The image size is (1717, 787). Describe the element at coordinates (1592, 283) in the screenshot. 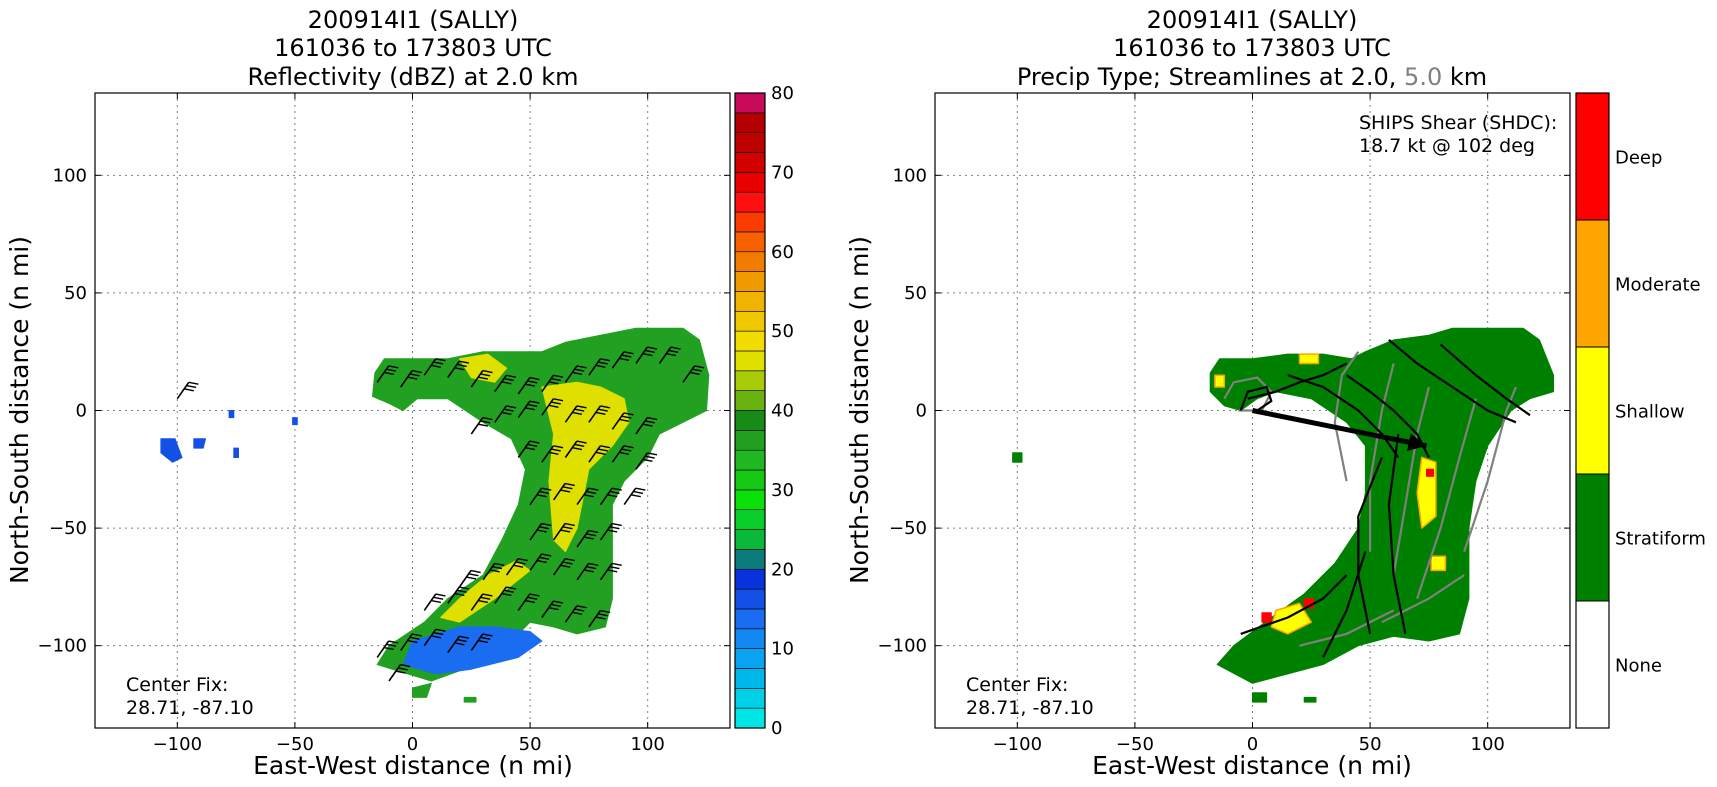

I see `colorbar-segment-moderate` at that location.